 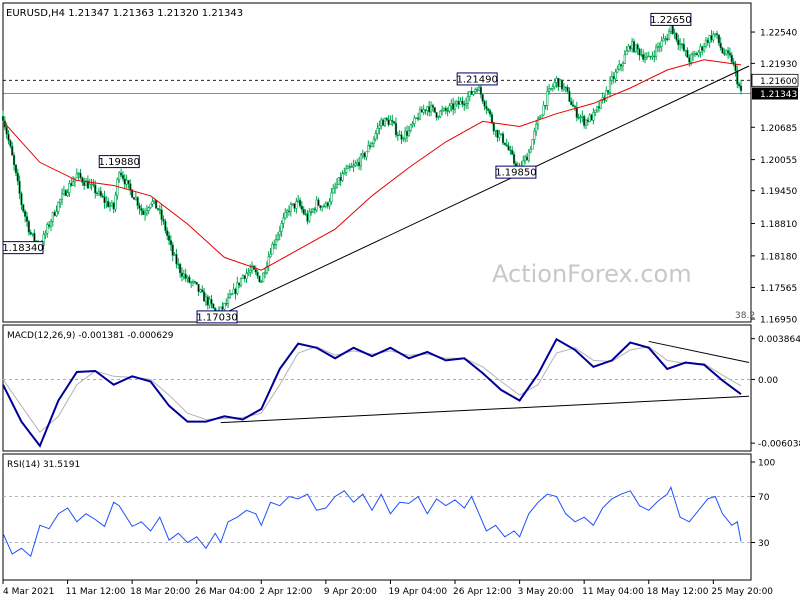 I want to click on rsi-layer, so click(x=376, y=522).